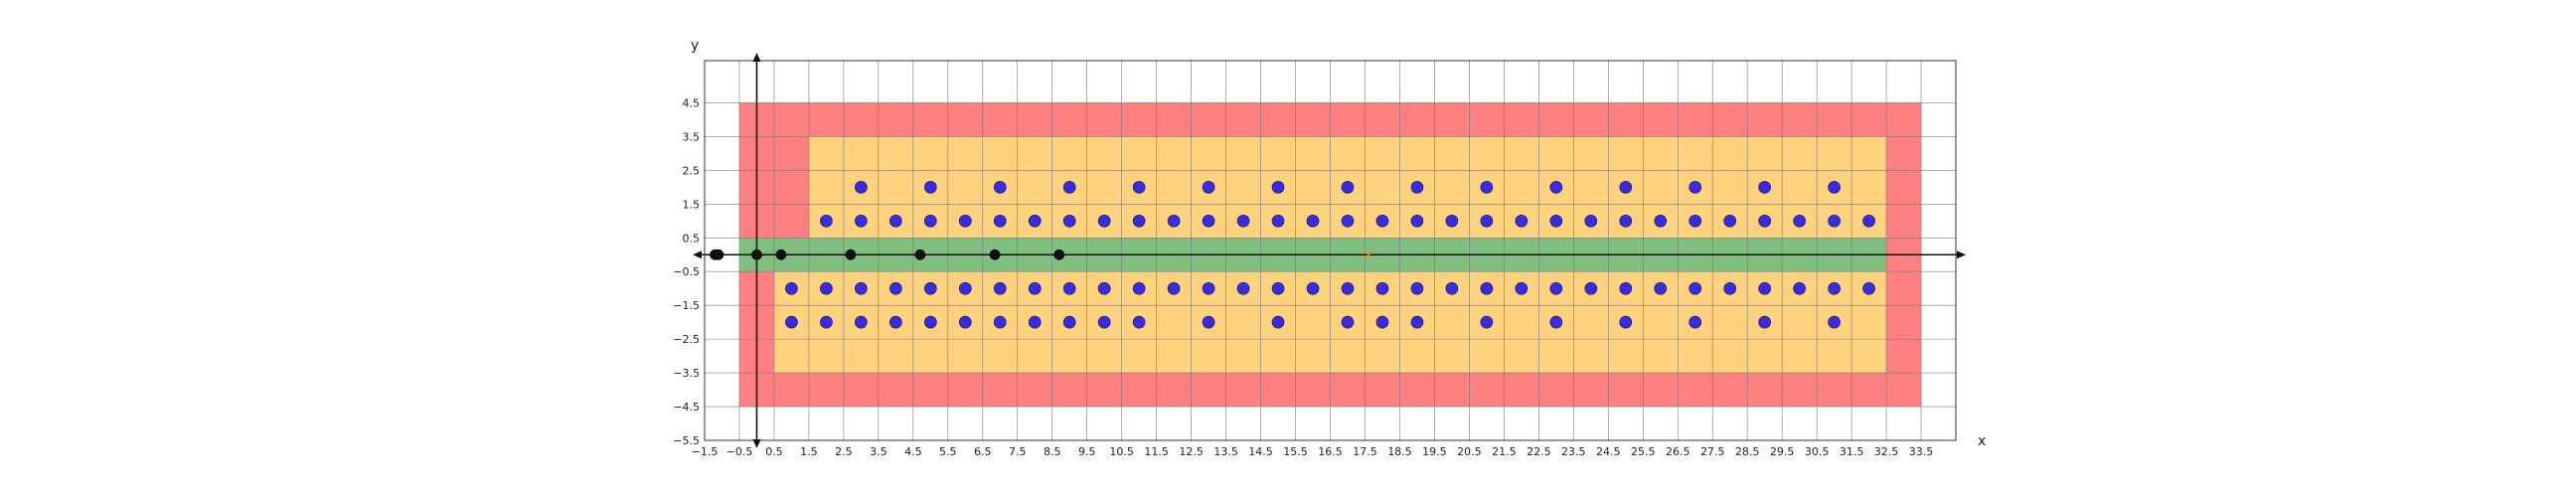  What do you see at coordinates (1121, 451) in the screenshot?
I see `x-tick-label: 10.5` at bounding box center [1121, 451].